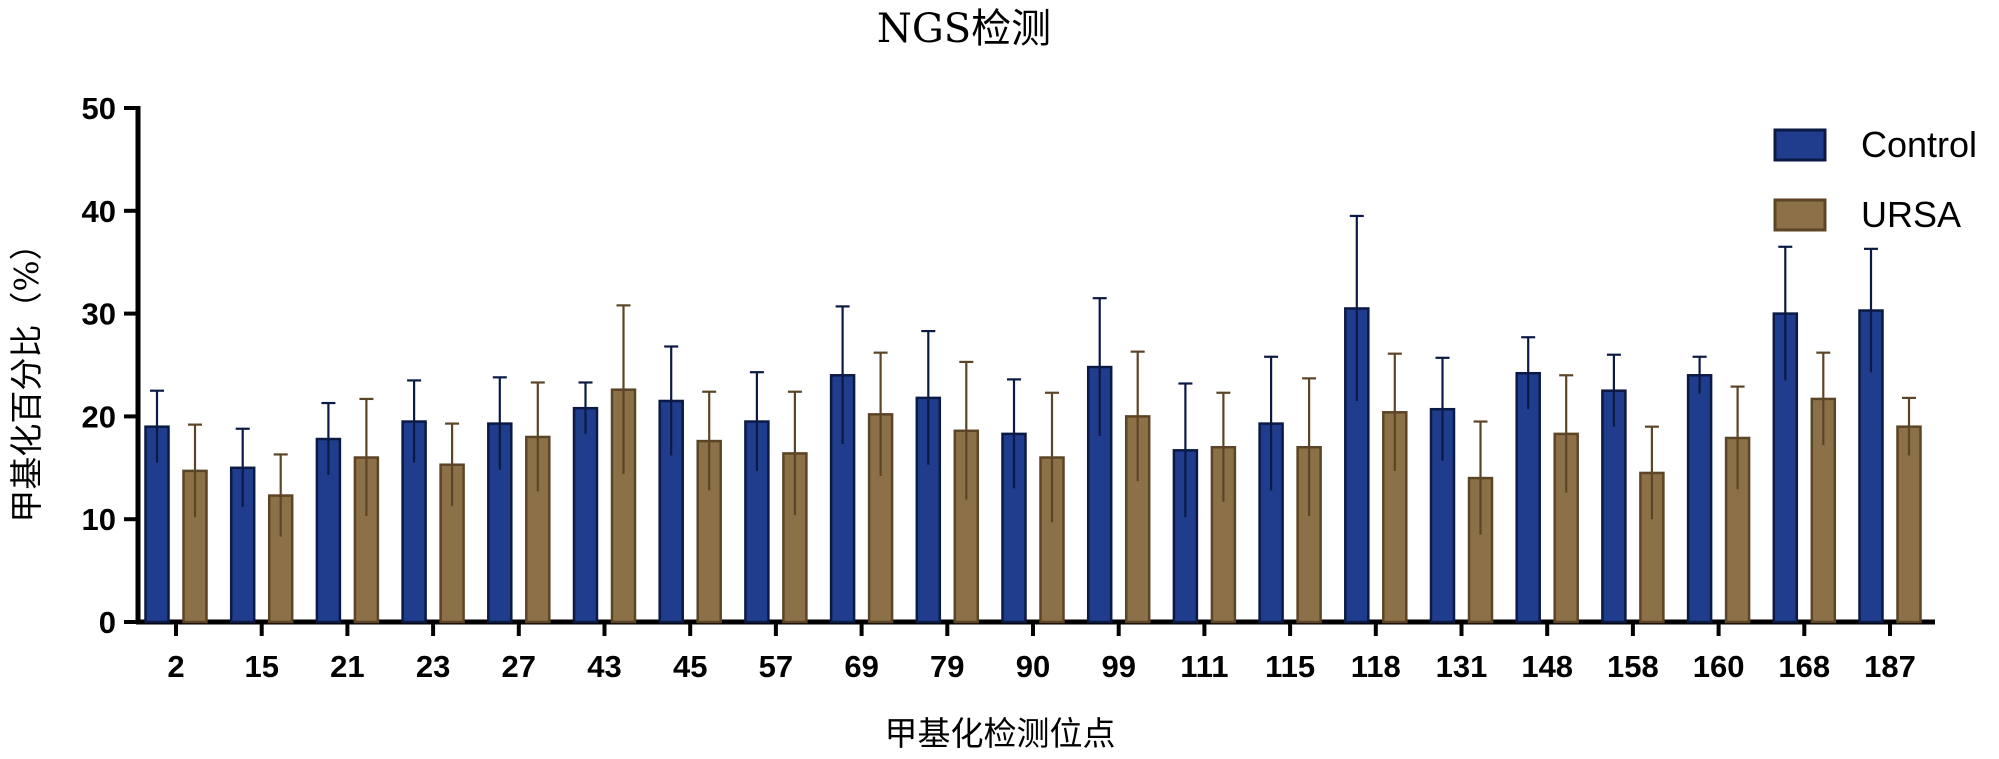 The height and width of the screenshot is (759, 1999). I want to click on x-tick-label: 187, so click(1890, 666).